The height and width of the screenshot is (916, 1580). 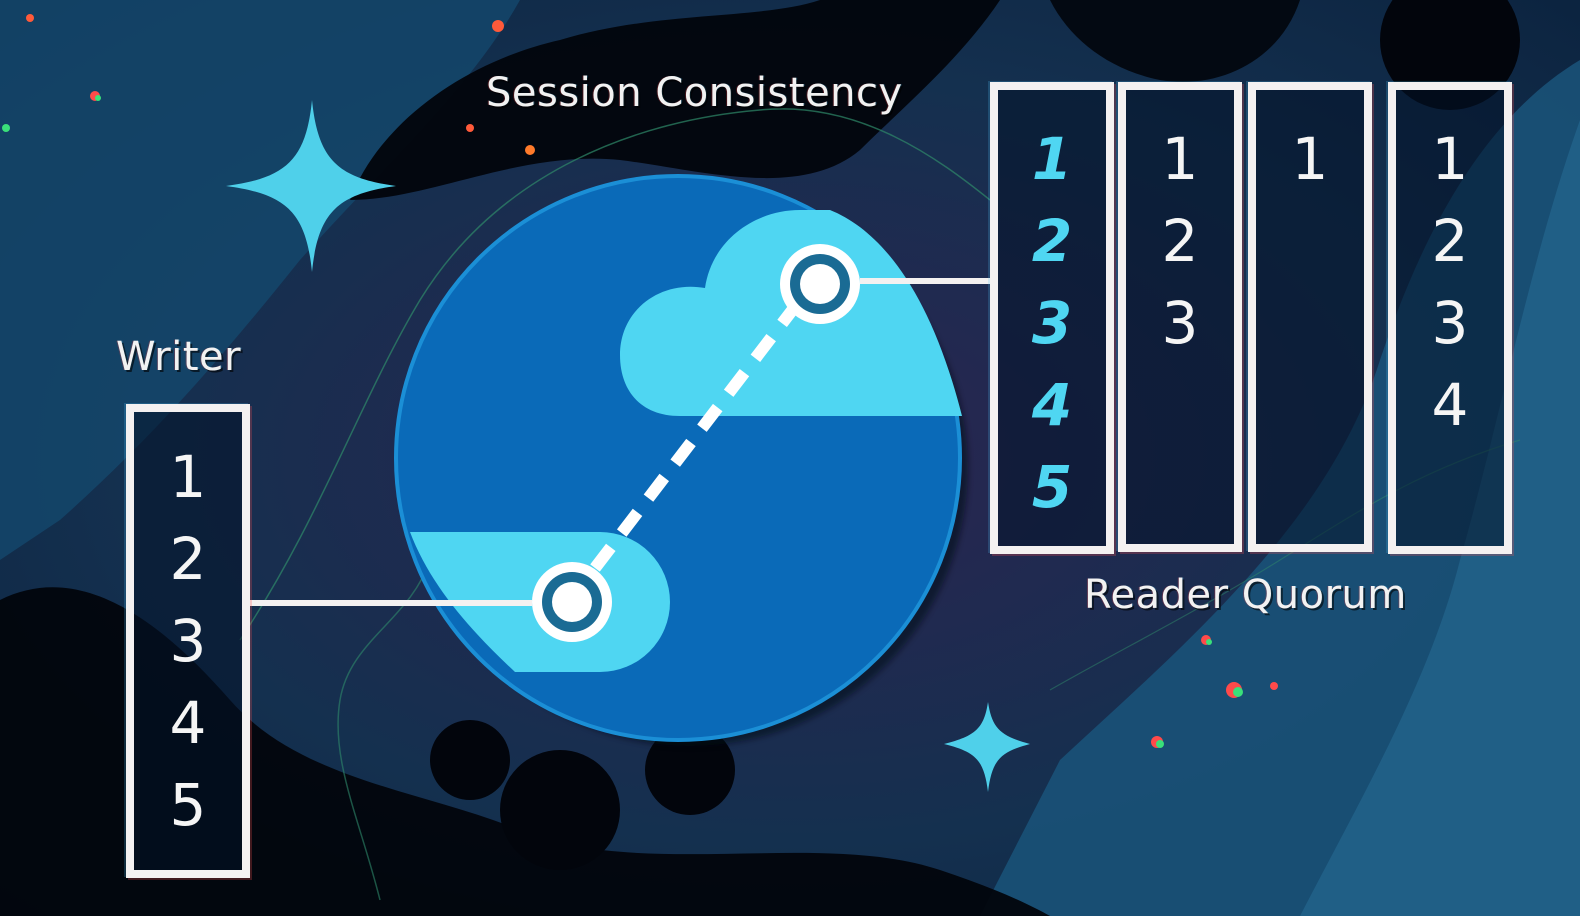 I want to click on writer-entry: 2, so click(x=188, y=559).